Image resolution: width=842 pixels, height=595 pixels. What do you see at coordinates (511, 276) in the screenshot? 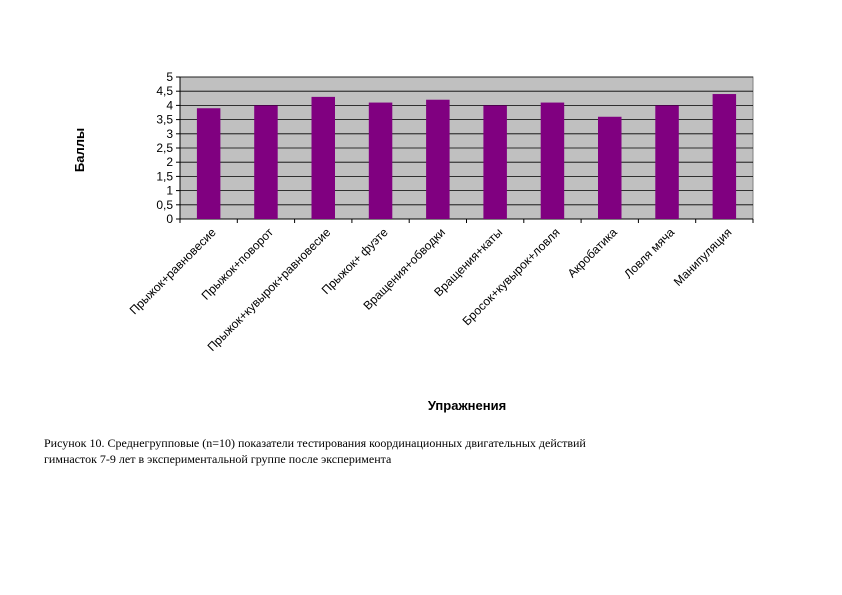
I see `x-tick-label: Бросок+кувырок+ловля` at bounding box center [511, 276].